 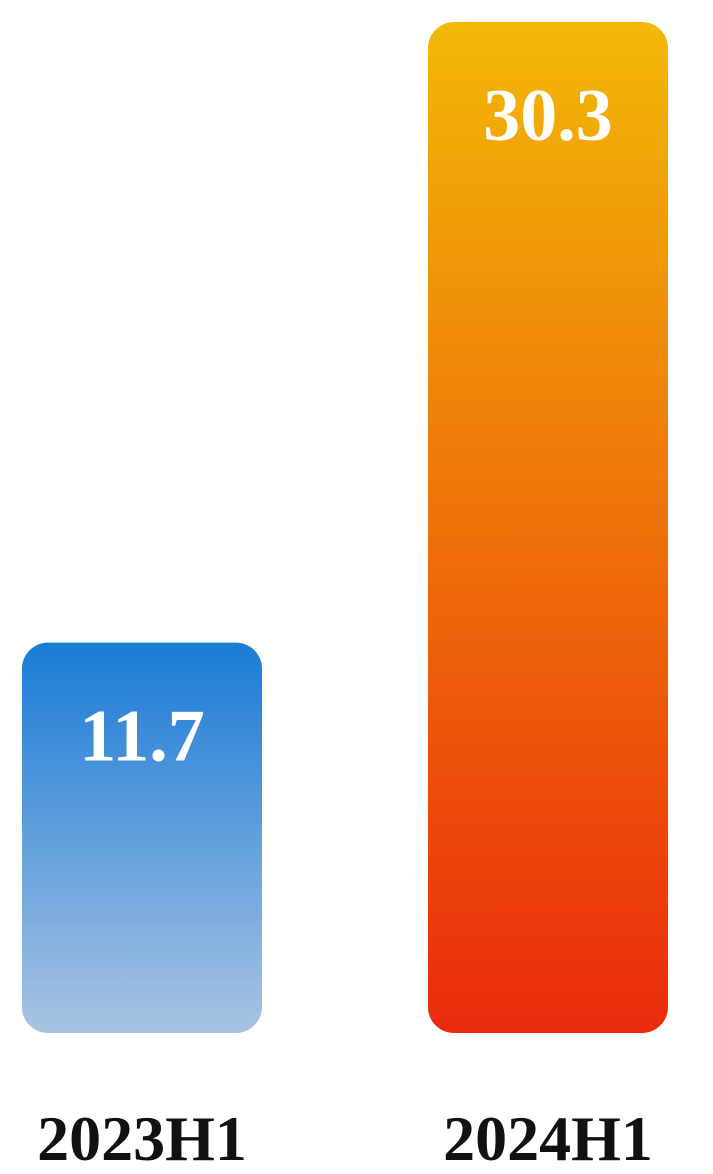 What do you see at coordinates (142, 1138) in the screenshot?
I see `category-label-2023H1: 2023H1` at bounding box center [142, 1138].